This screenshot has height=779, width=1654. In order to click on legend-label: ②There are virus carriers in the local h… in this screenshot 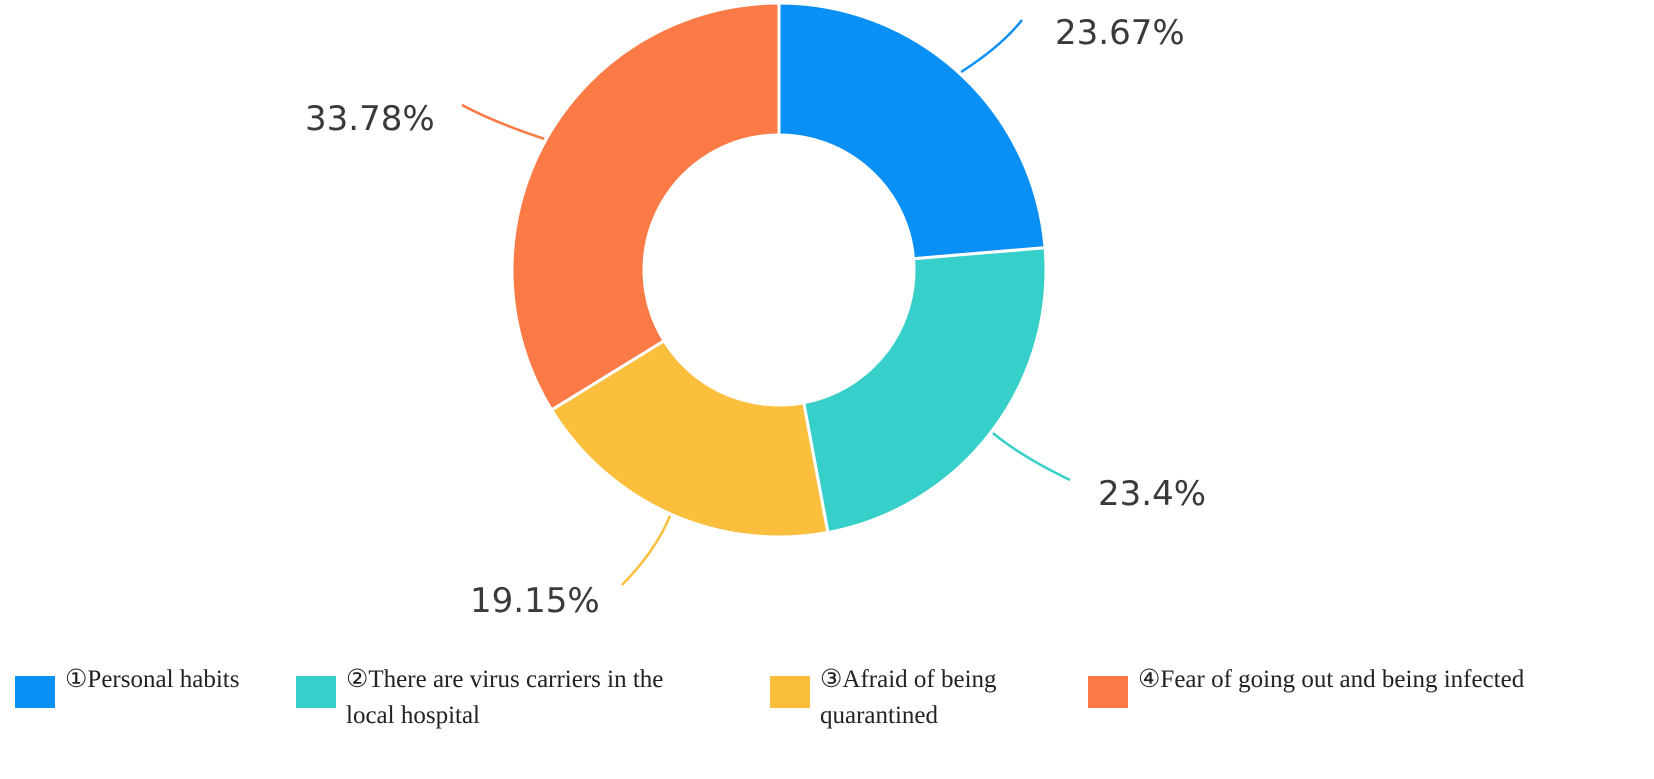, I will do `click(504, 698)`.